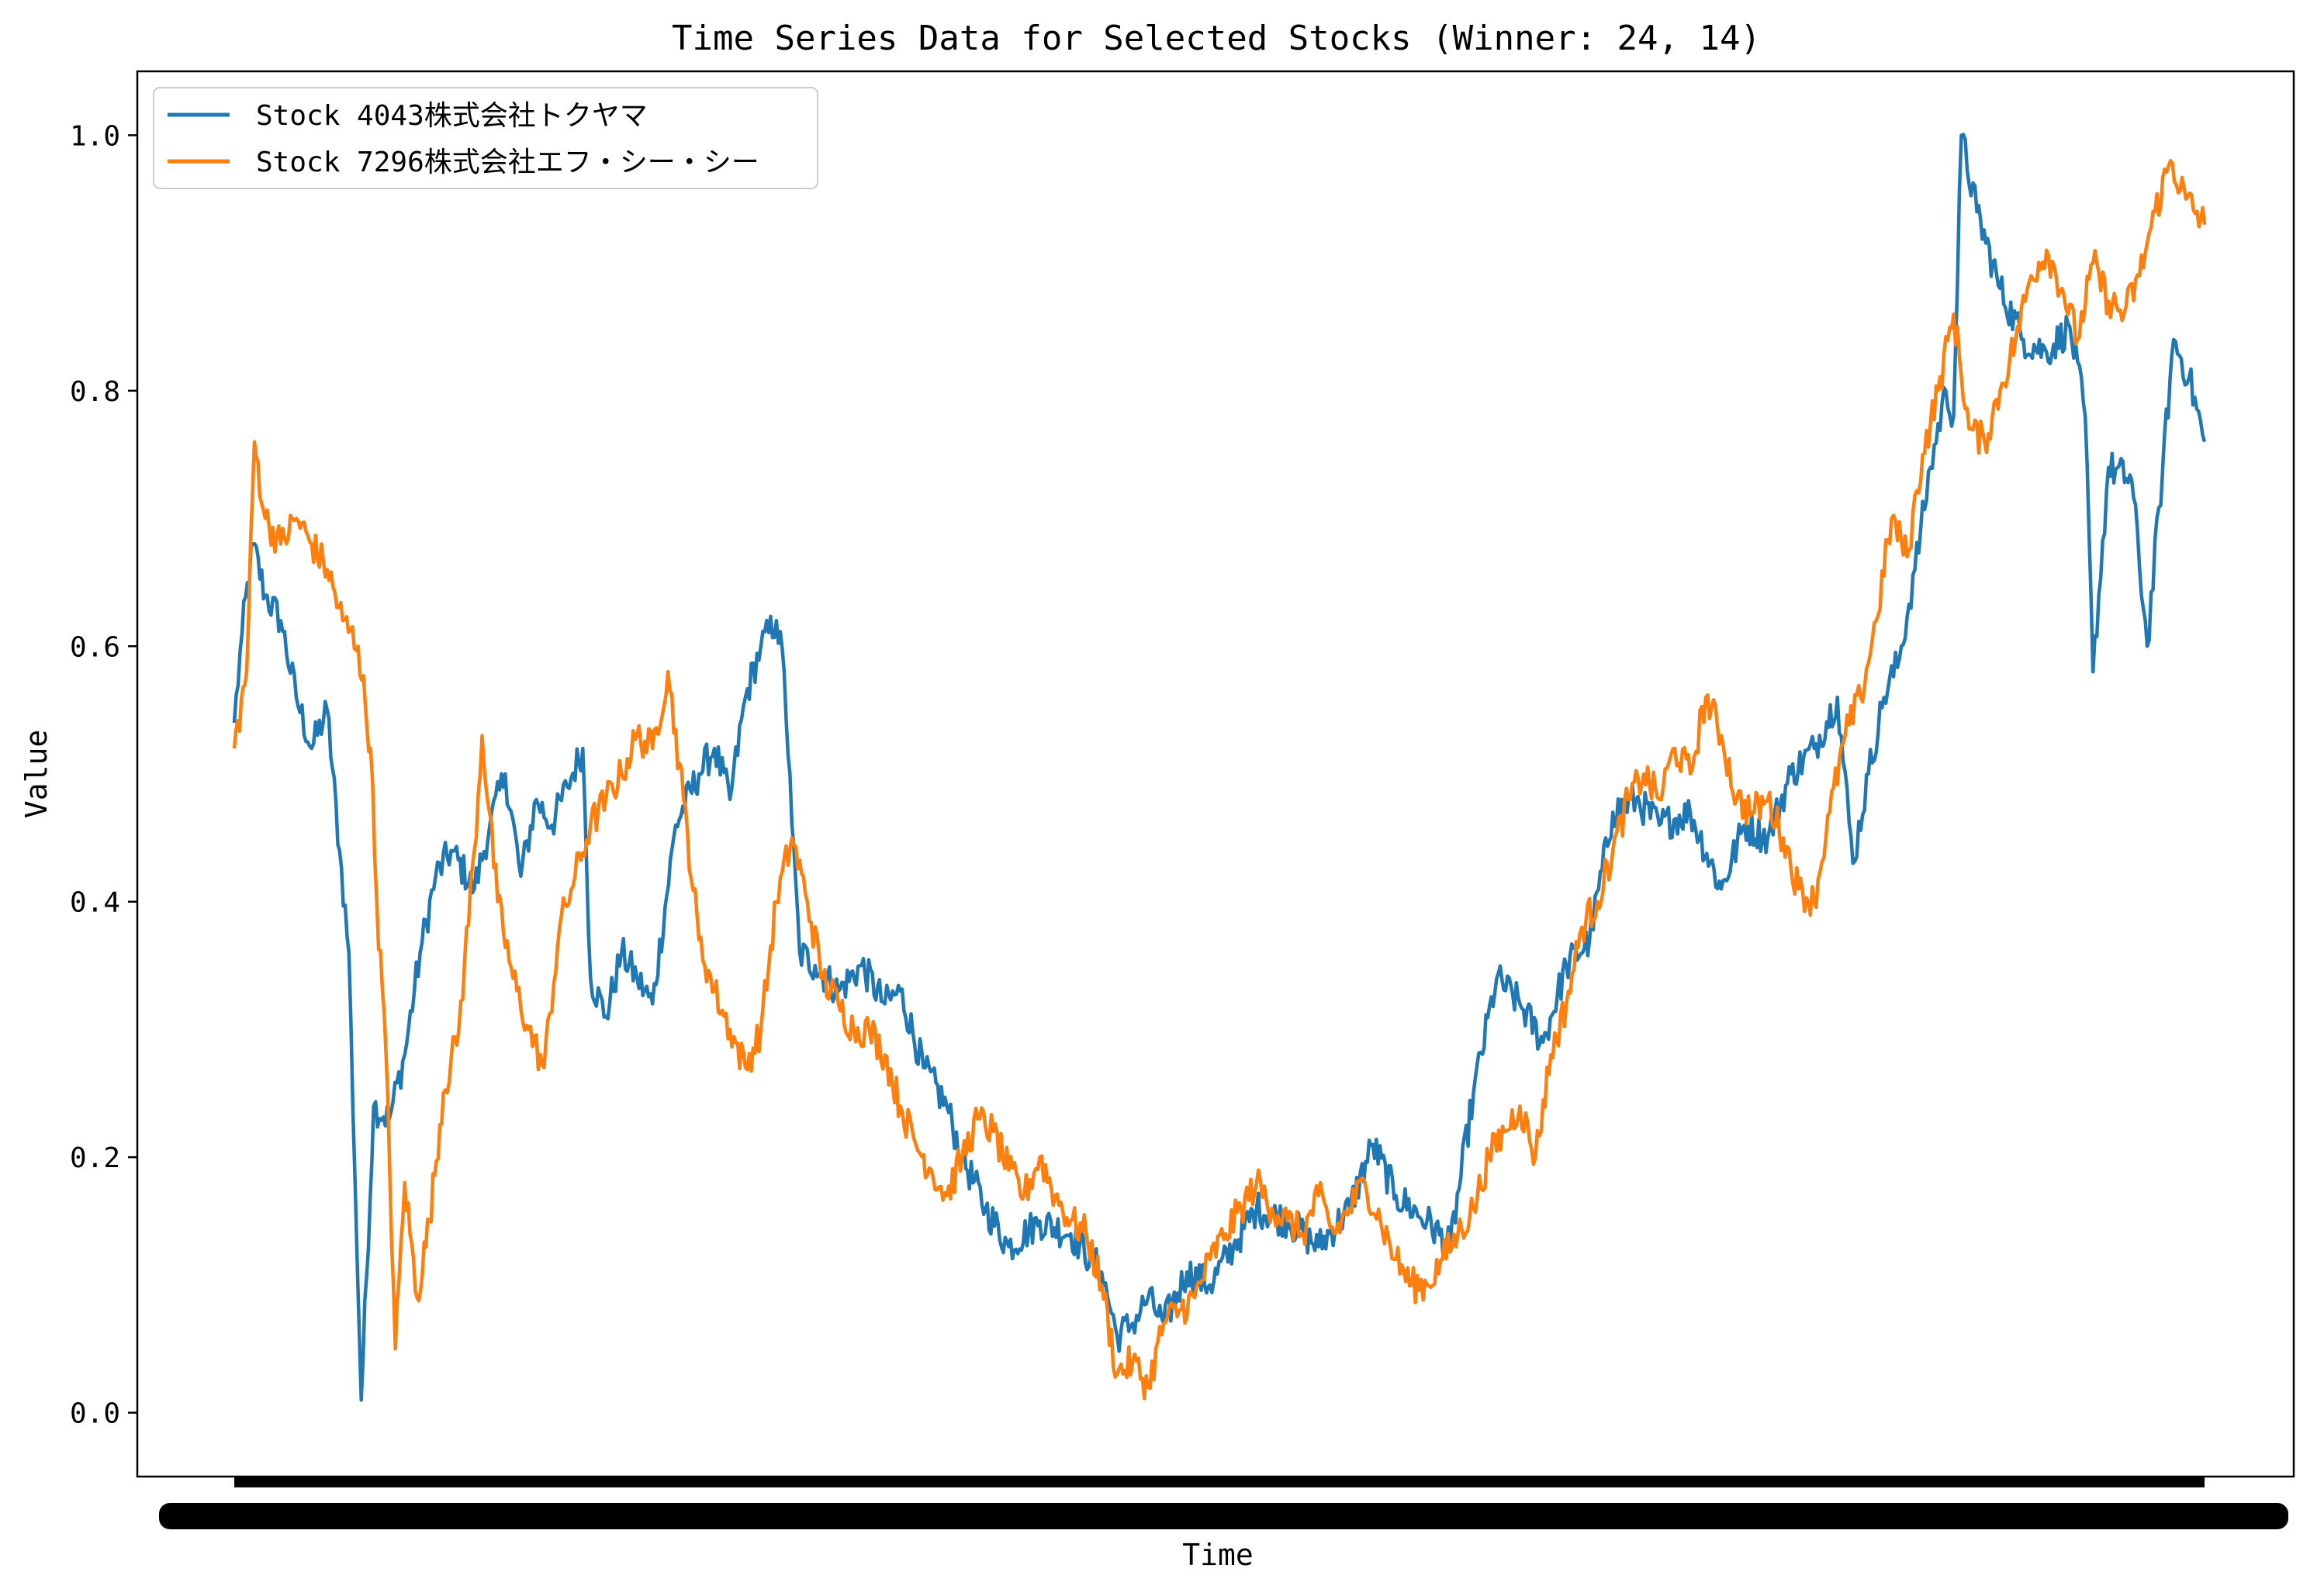  I want to click on y-tick-label: 0.8, so click(95, 392).